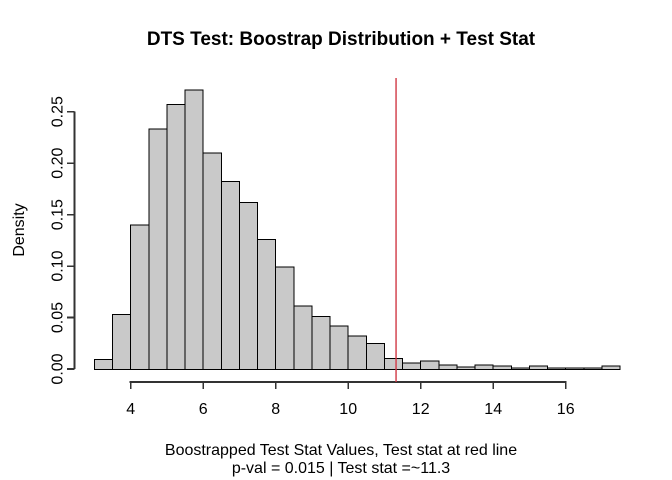 Image resolution: width=672 pixels, height=480 pixels. Describe the element at coordinates (58, 317) in the screenshot. I see `y-tick-label: 0.05` at that location.